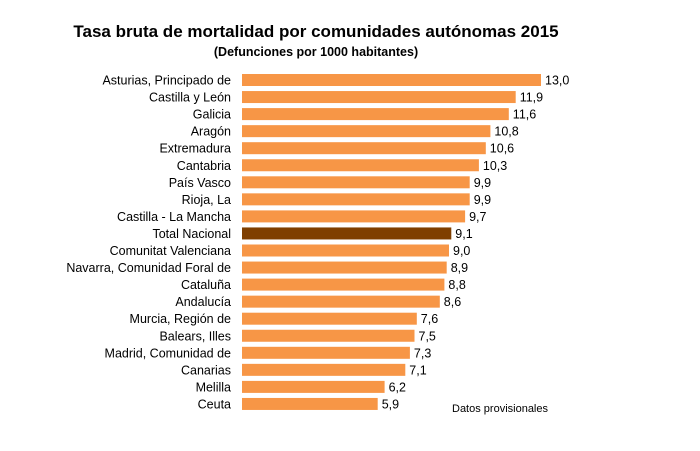  Describe the element at coordinates (461, 251) in the screenshot. I see `value-label: 9,0` at that location.